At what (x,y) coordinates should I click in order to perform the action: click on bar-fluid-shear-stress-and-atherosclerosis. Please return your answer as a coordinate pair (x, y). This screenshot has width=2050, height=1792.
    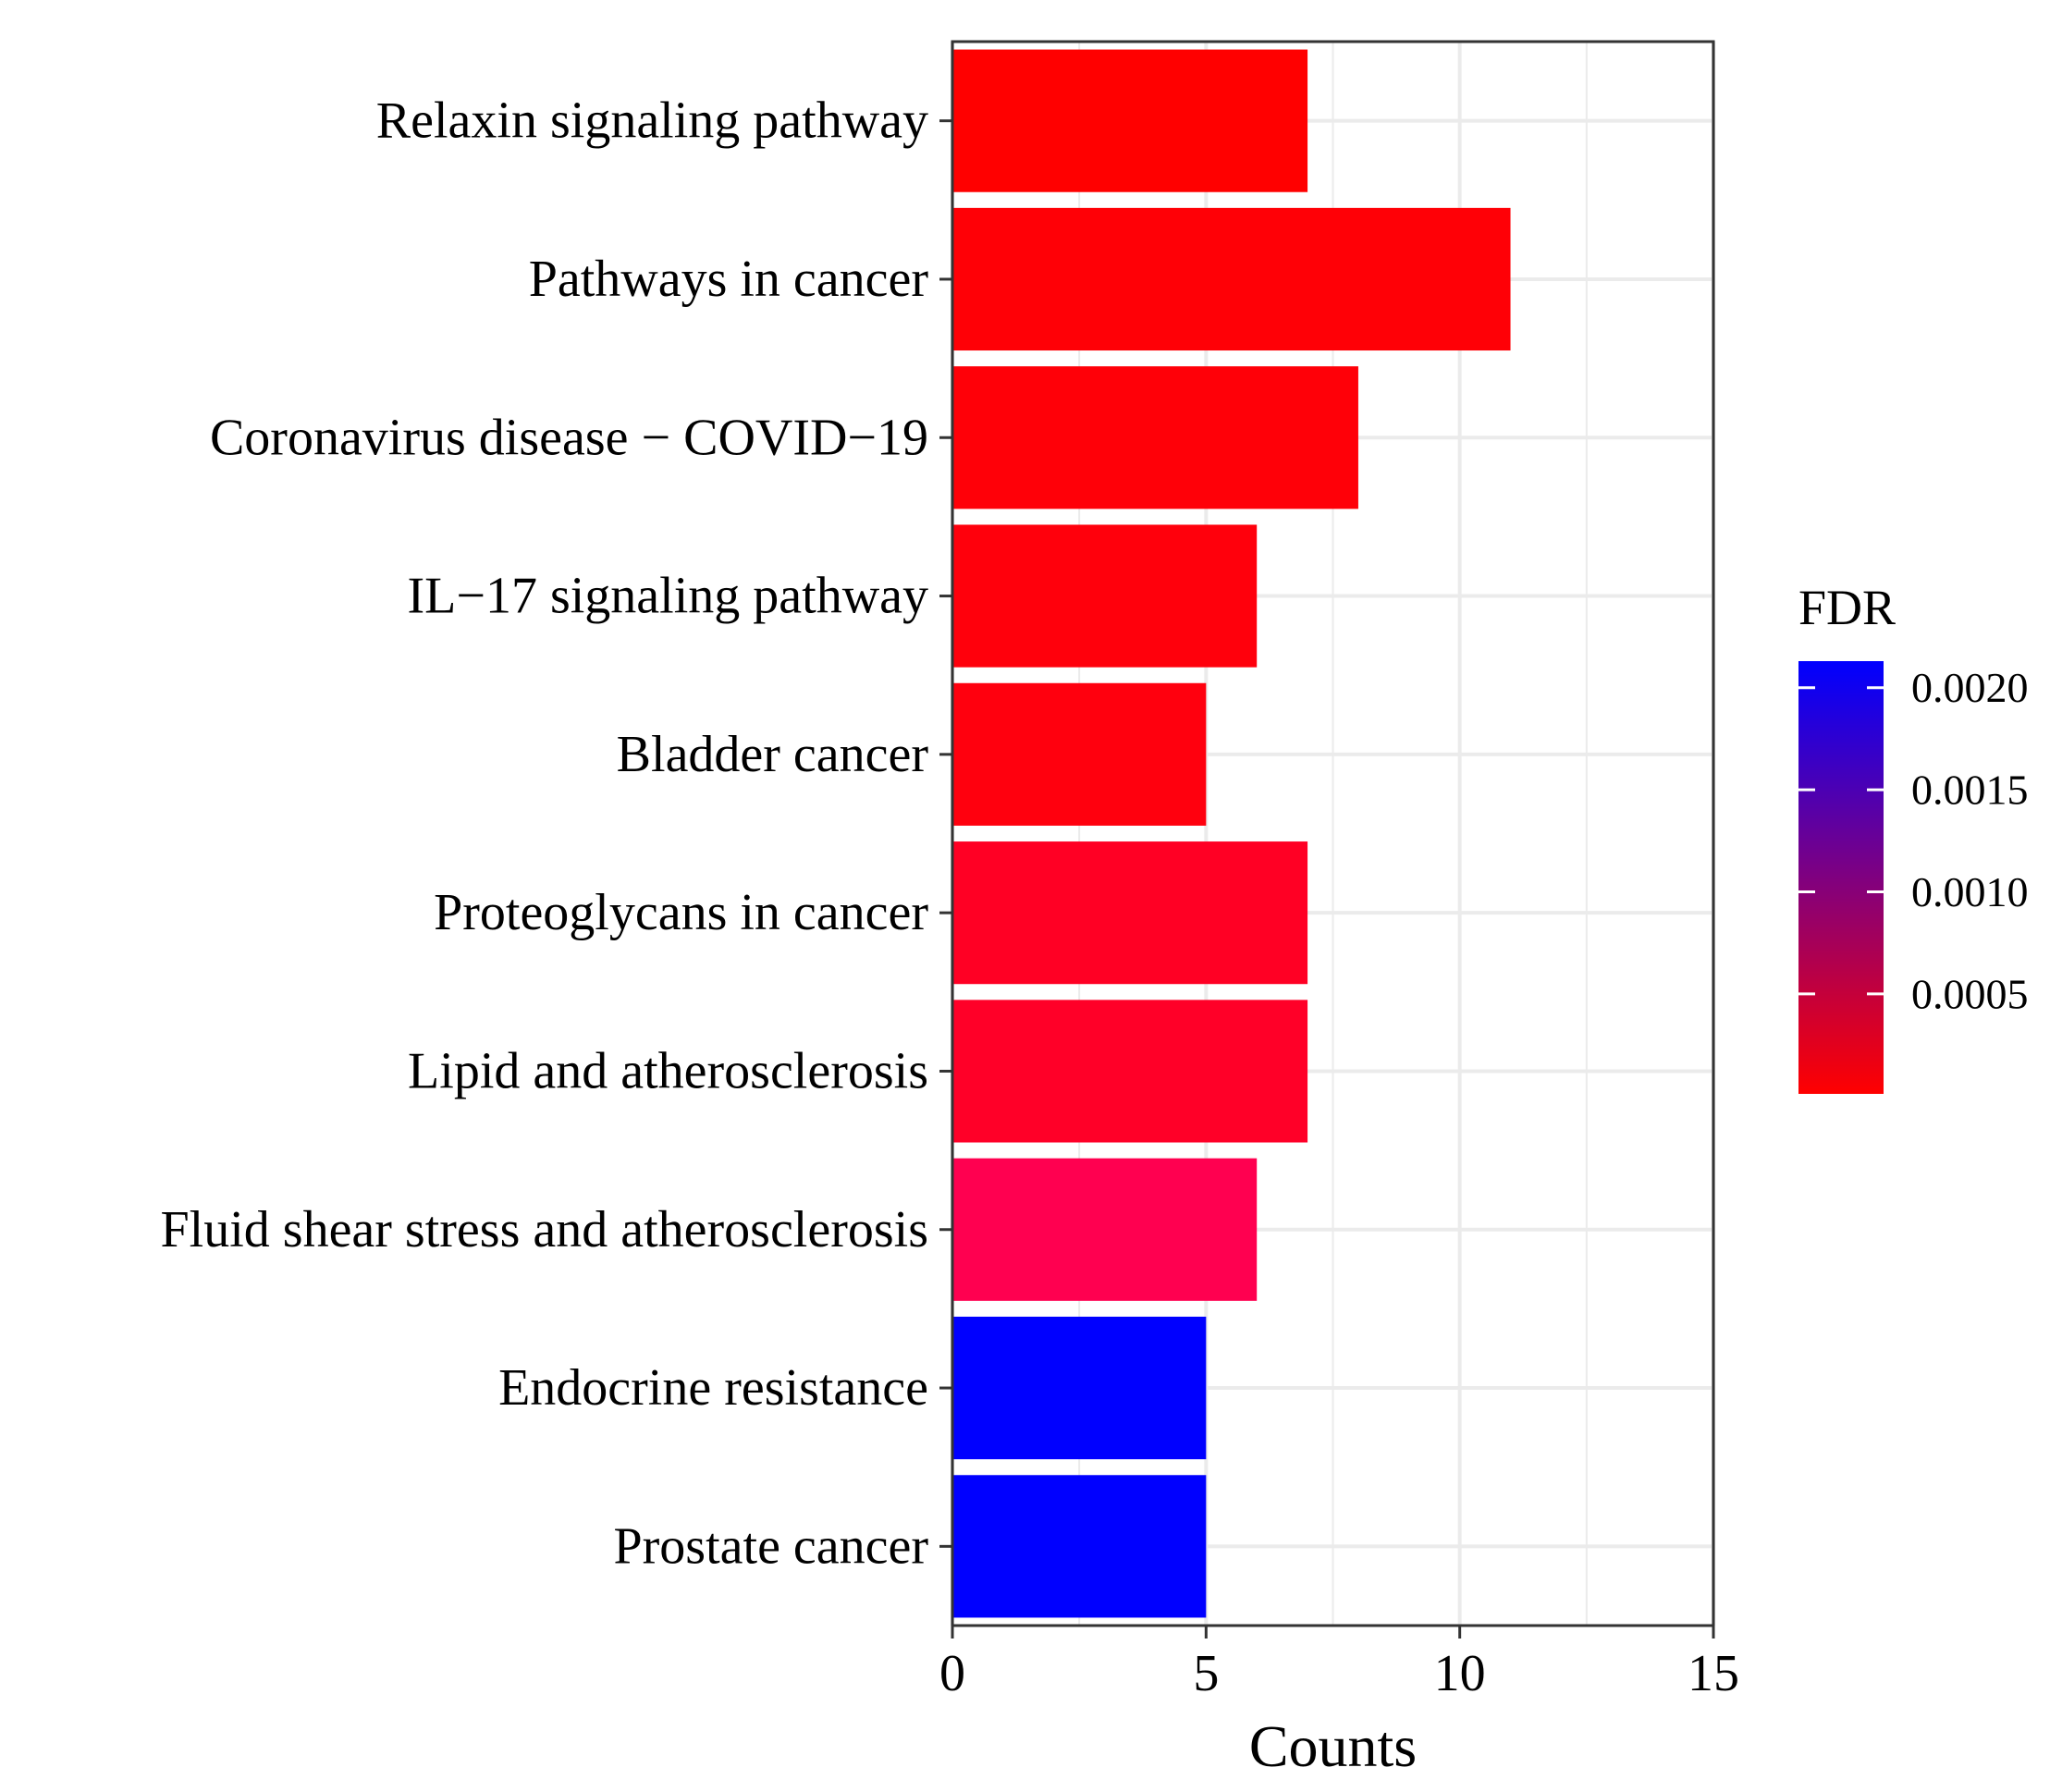
    Looking at the image, I should click on (1105, 1229).